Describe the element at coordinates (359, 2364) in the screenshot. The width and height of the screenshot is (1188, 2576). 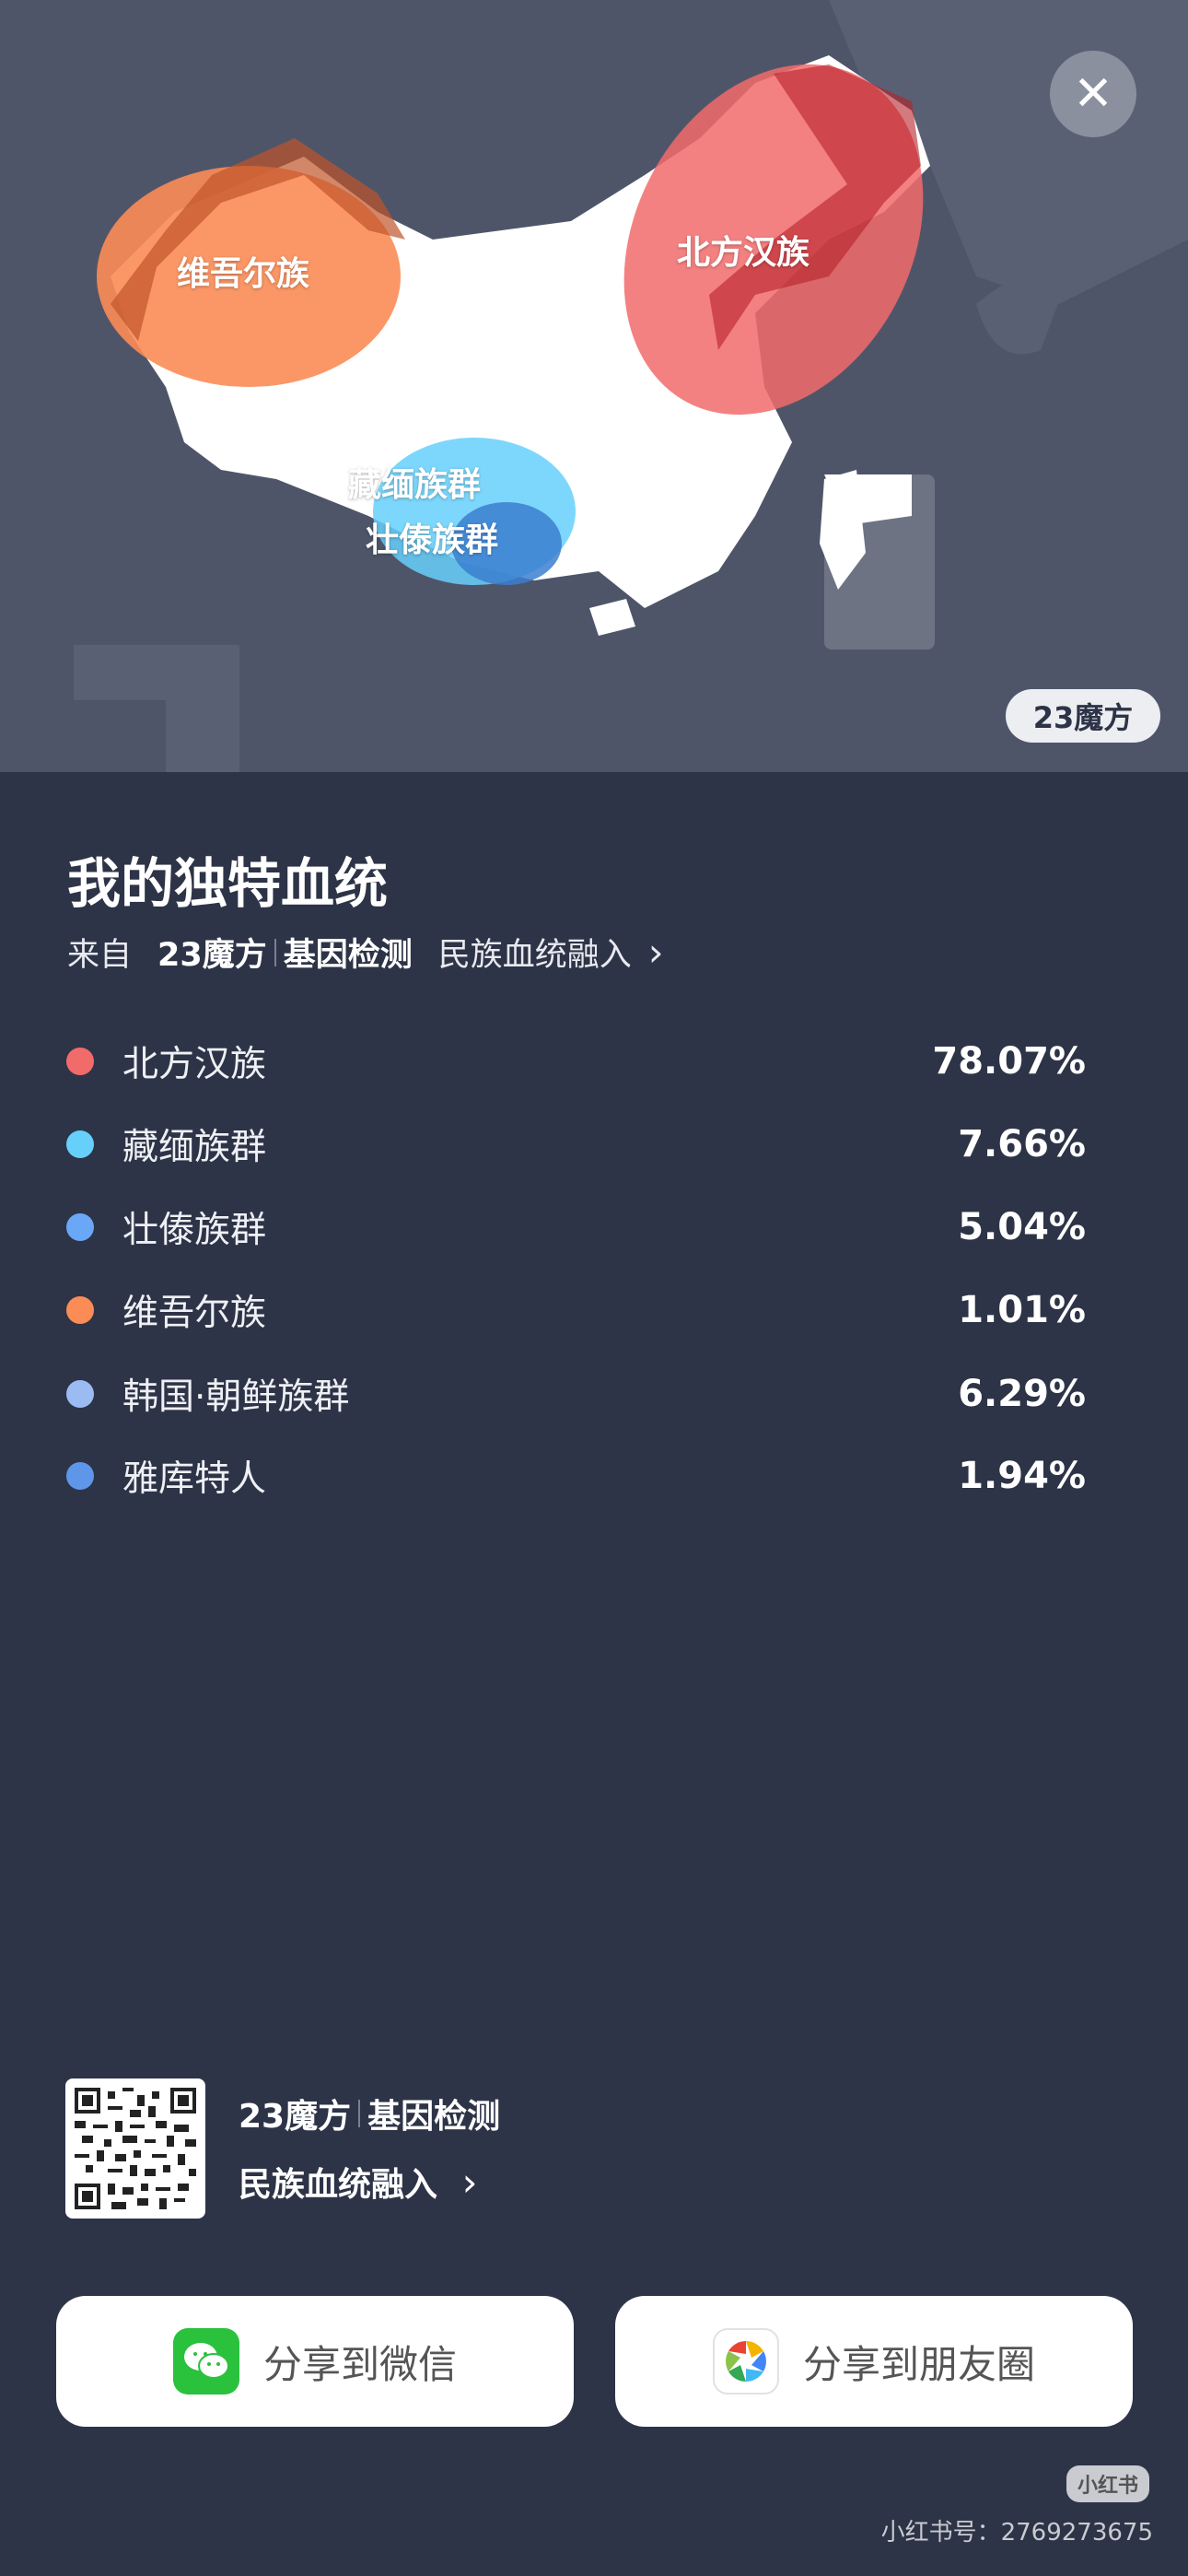
I see `share-wechat-label: 分享到微信` at that location.